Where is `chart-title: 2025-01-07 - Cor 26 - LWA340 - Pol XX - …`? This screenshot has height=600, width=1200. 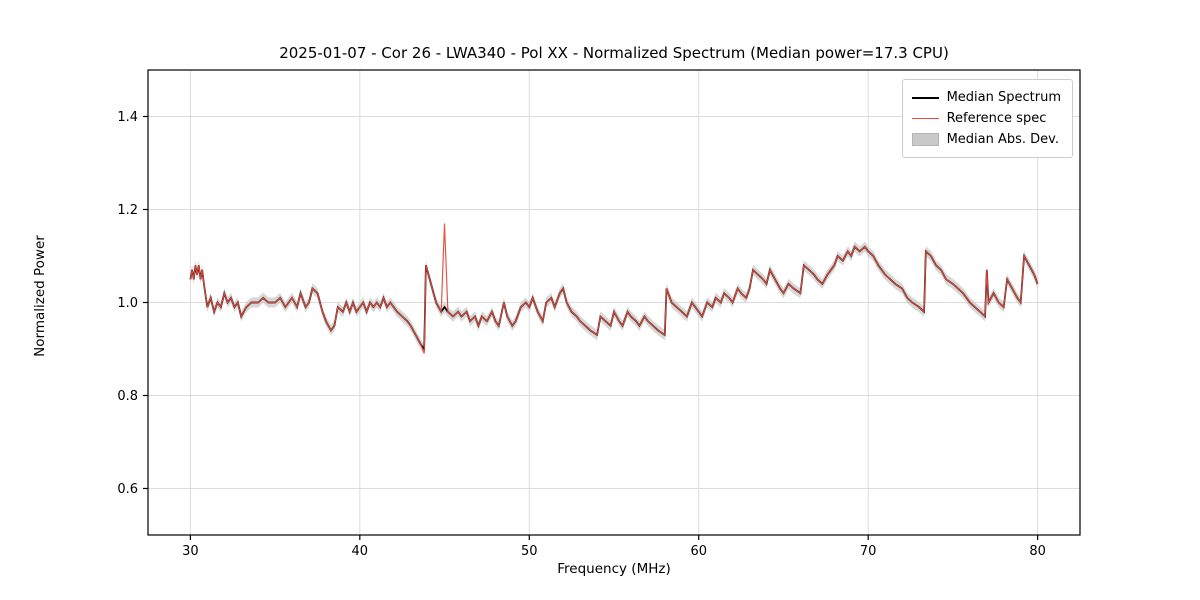 chart-title: 2025-01-07 - Cor 26 - LWA340 - Pol XX - … is located at coordinates (614, 53).